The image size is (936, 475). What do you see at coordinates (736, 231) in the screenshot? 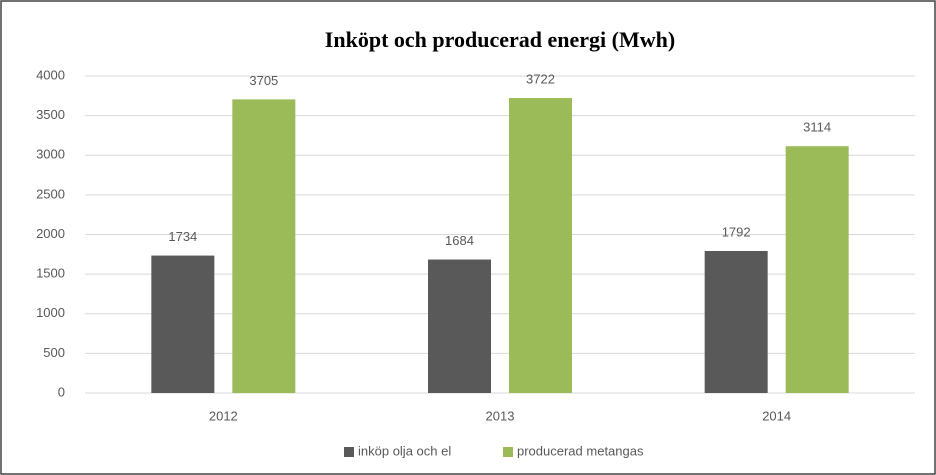
I see `data-label: 1792` at bounding box center [736, 231].